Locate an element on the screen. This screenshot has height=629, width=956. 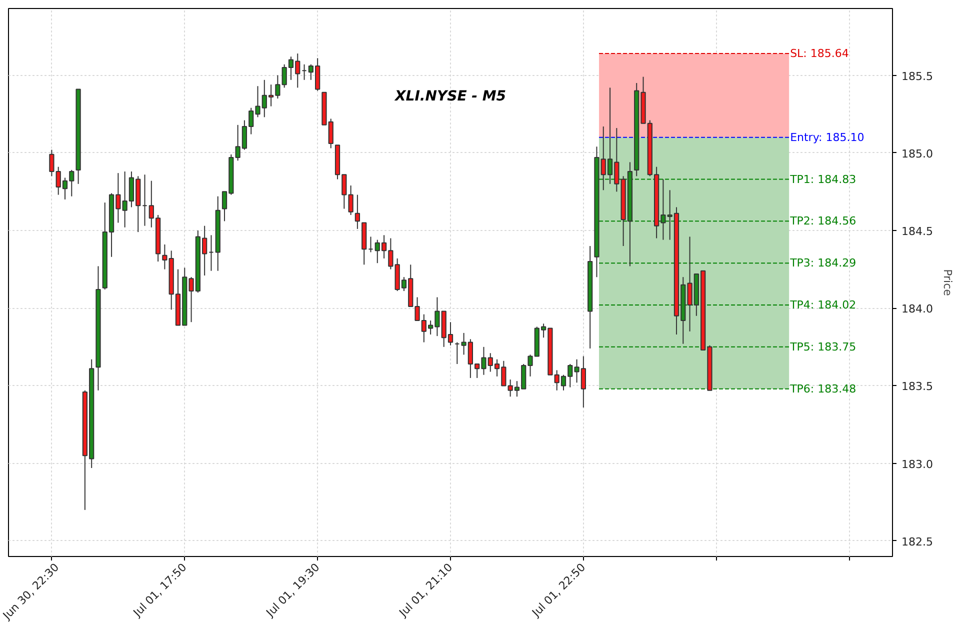
ref-line-label: TP5: 183.75 is located at coordinates (822, 347).